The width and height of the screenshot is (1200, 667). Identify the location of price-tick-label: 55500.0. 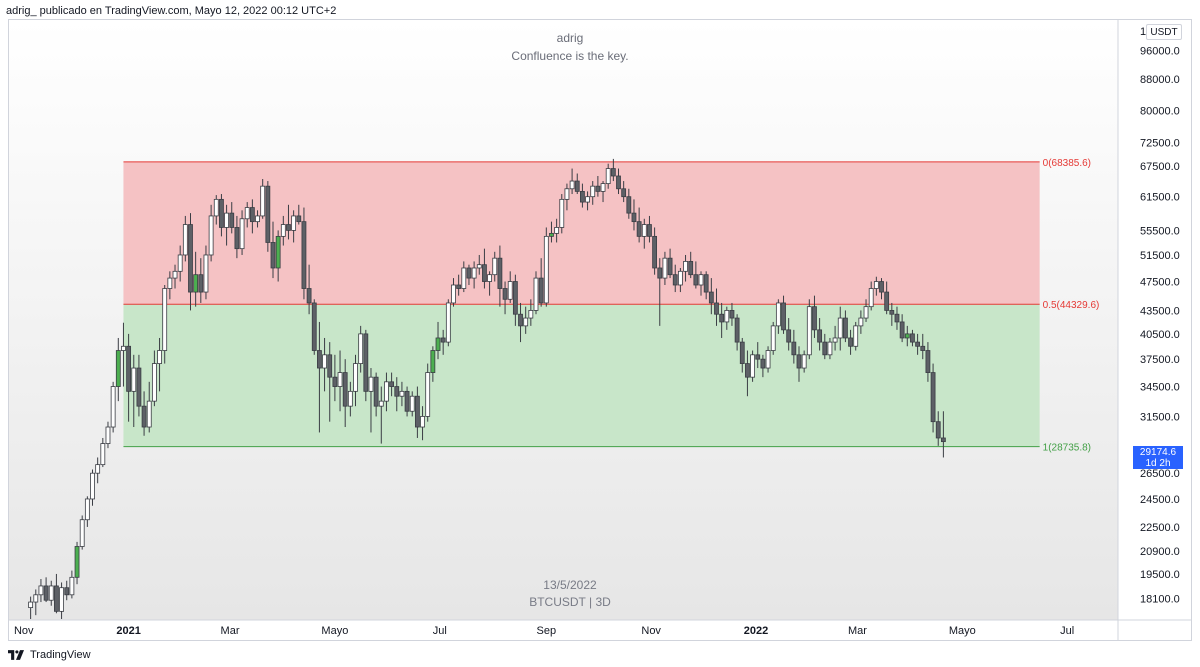
(1160, 231).